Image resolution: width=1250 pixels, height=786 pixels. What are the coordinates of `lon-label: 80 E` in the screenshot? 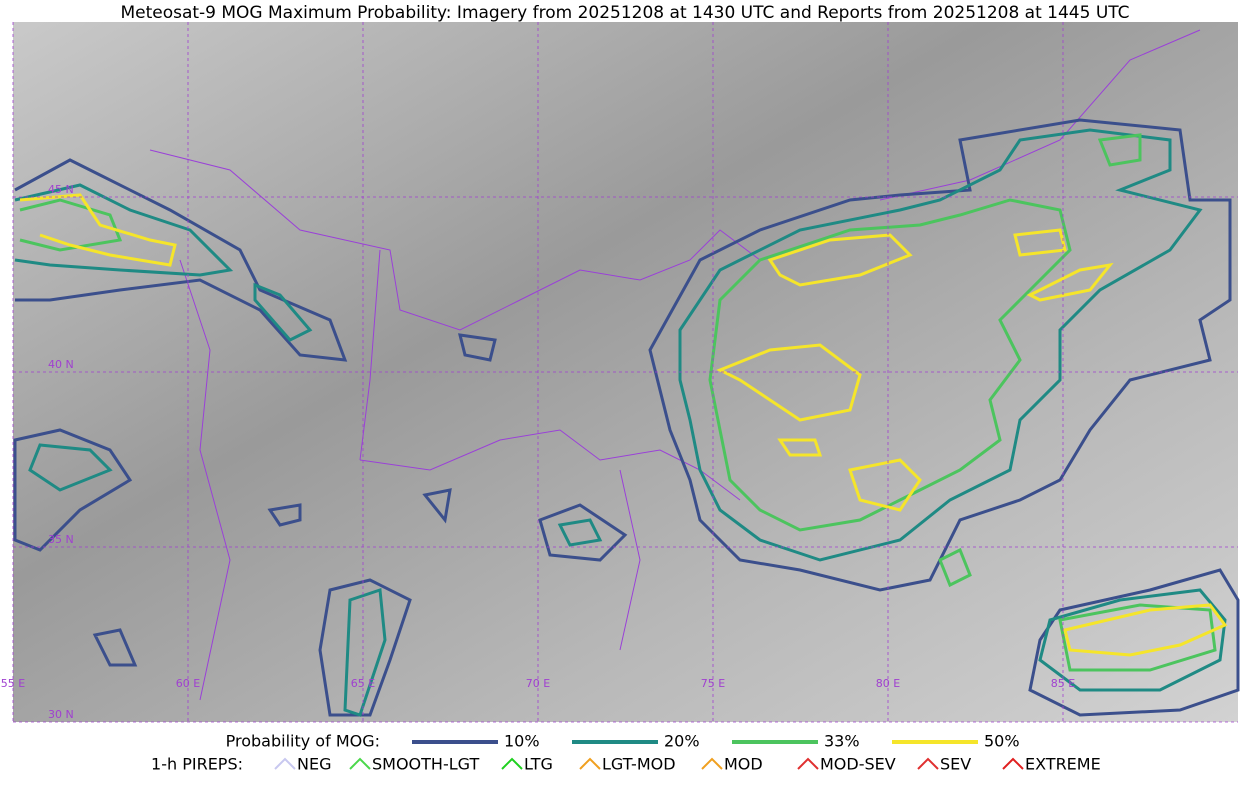 It's located at (888, 683).